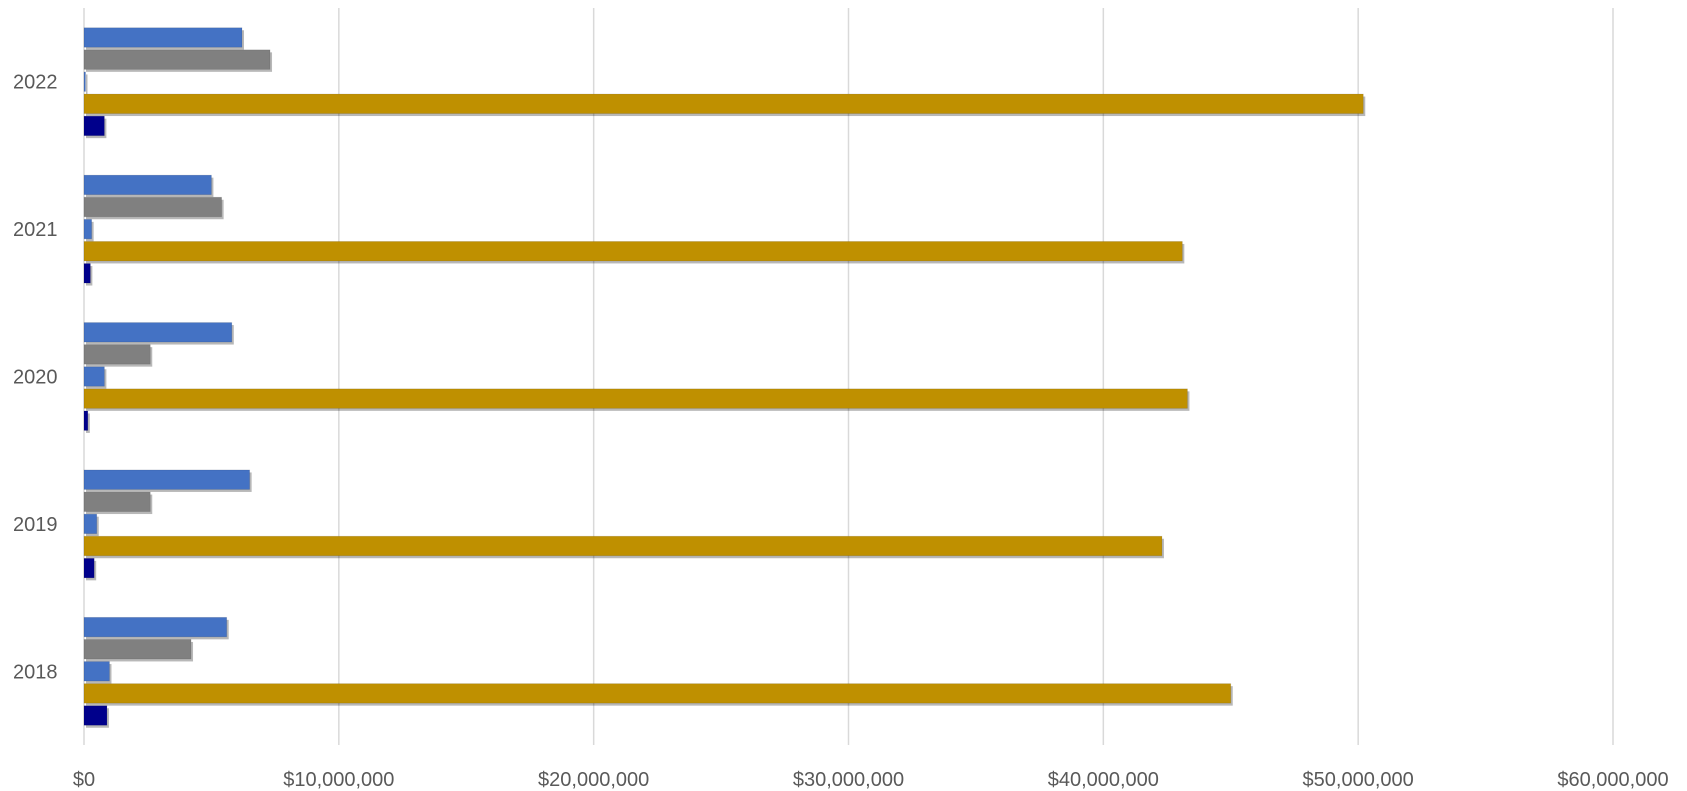 The height and width of the screenshot is (791, 1687). What do you see at coordinates (1103, 780) in the screenshot?
I see `x-tick-label: $40,000,000` at bounding box center [1103, 780].